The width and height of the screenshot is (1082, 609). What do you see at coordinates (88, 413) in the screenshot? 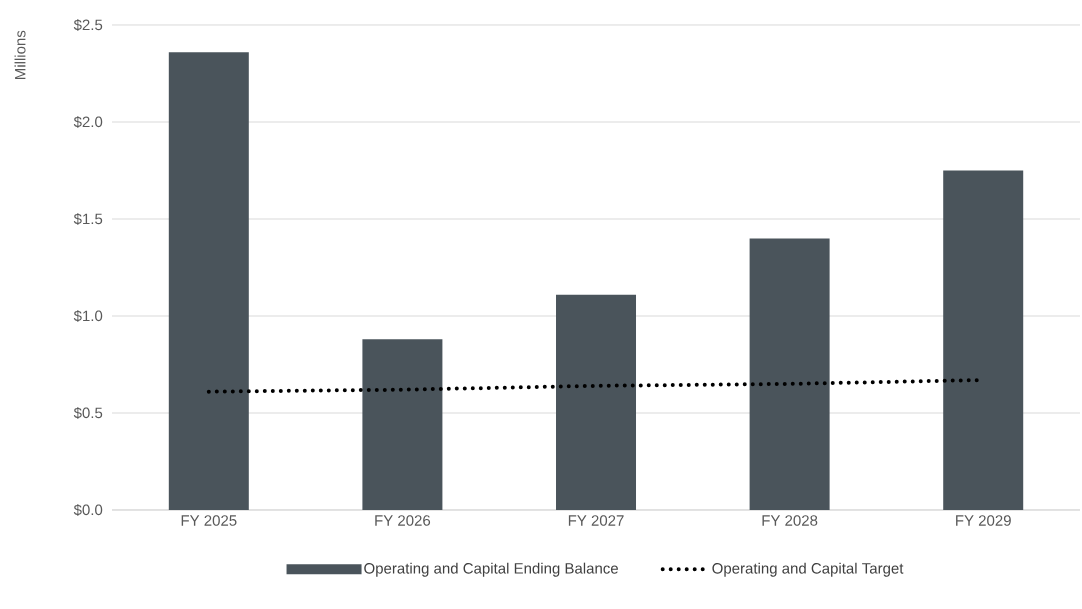
I see `y-tick-label: $0.5` at bounding box center [88, 413].